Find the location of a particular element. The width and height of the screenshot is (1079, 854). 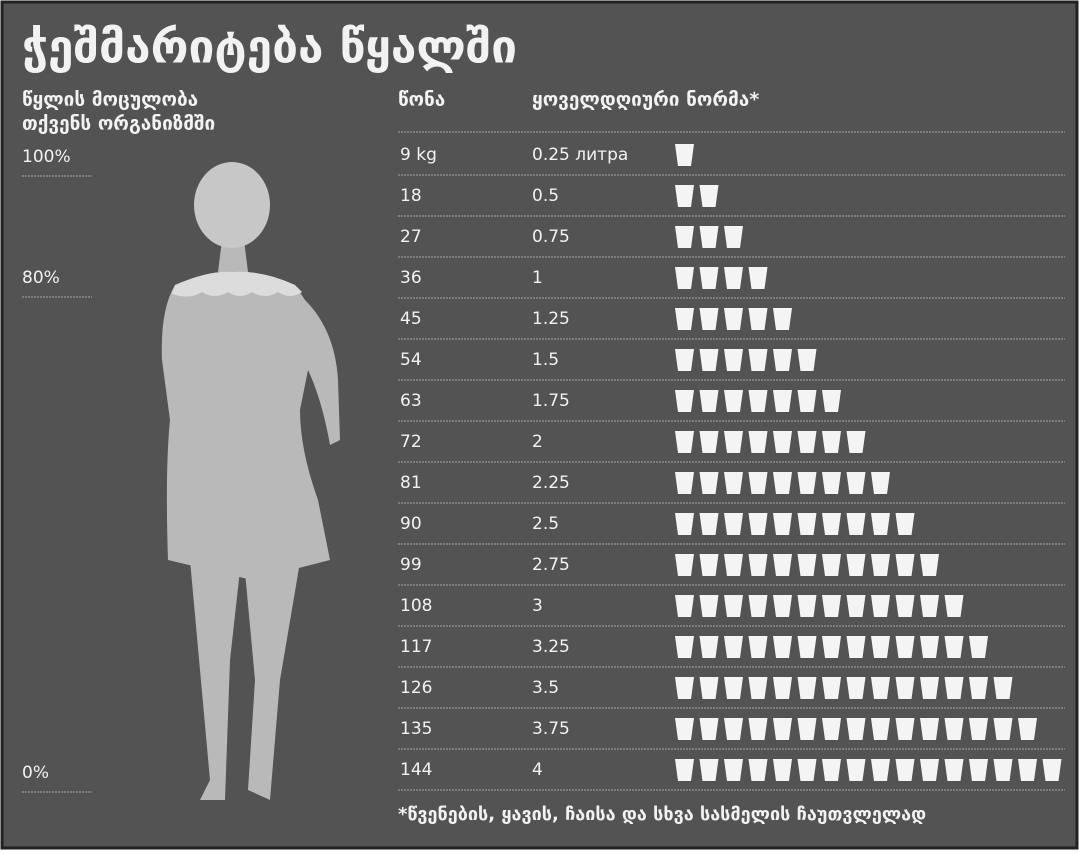

weight: 90 is located at coordinates (411, 524).